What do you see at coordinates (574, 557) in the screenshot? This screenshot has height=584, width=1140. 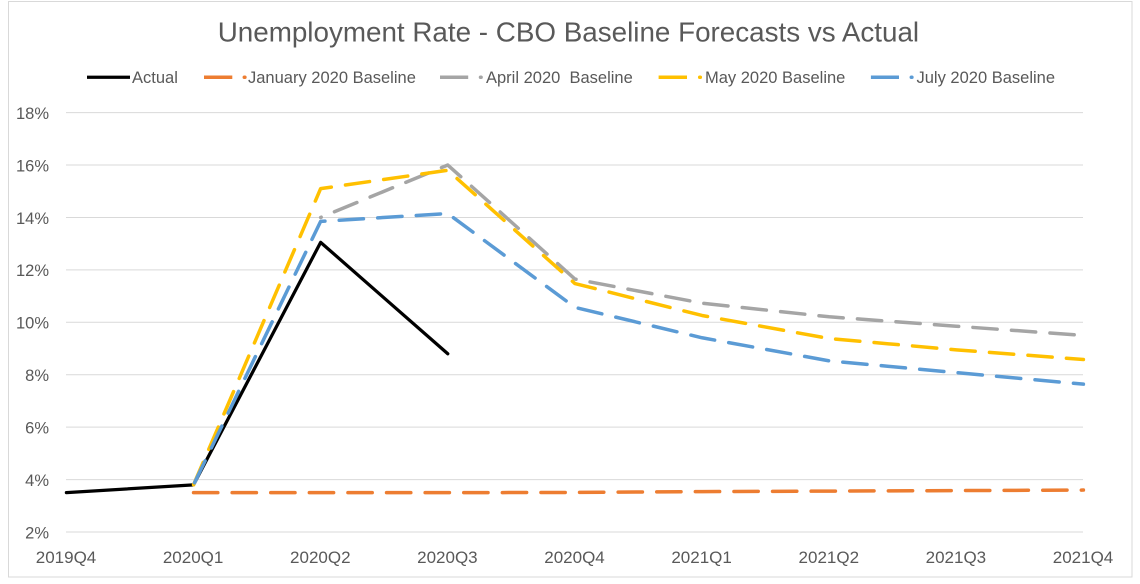 I see `svg-text: 2020Q4` at bounding box center [574, 557].